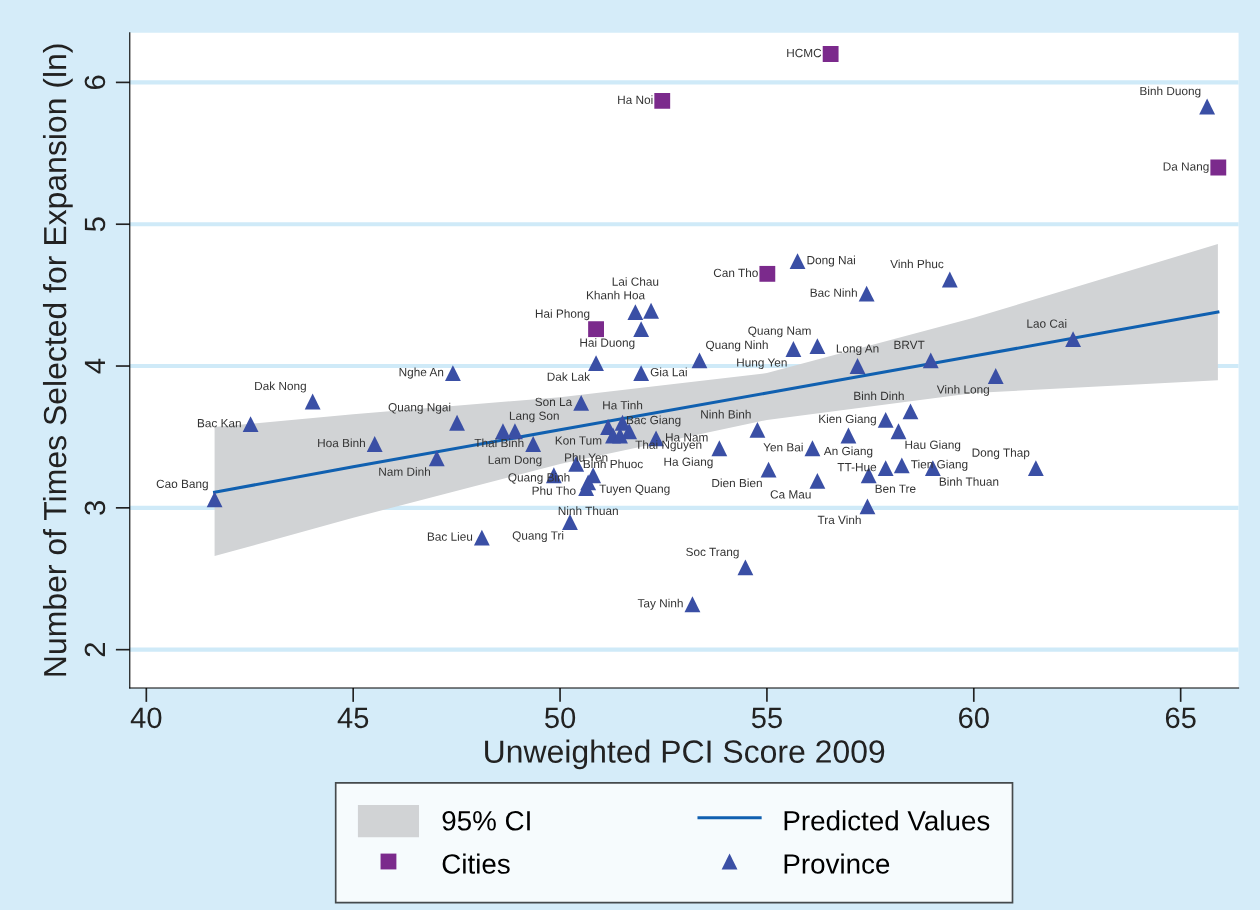  Describe the element at coordinates (95, 224) in the screenshot. I see `y-tick-label: 5` at that location.